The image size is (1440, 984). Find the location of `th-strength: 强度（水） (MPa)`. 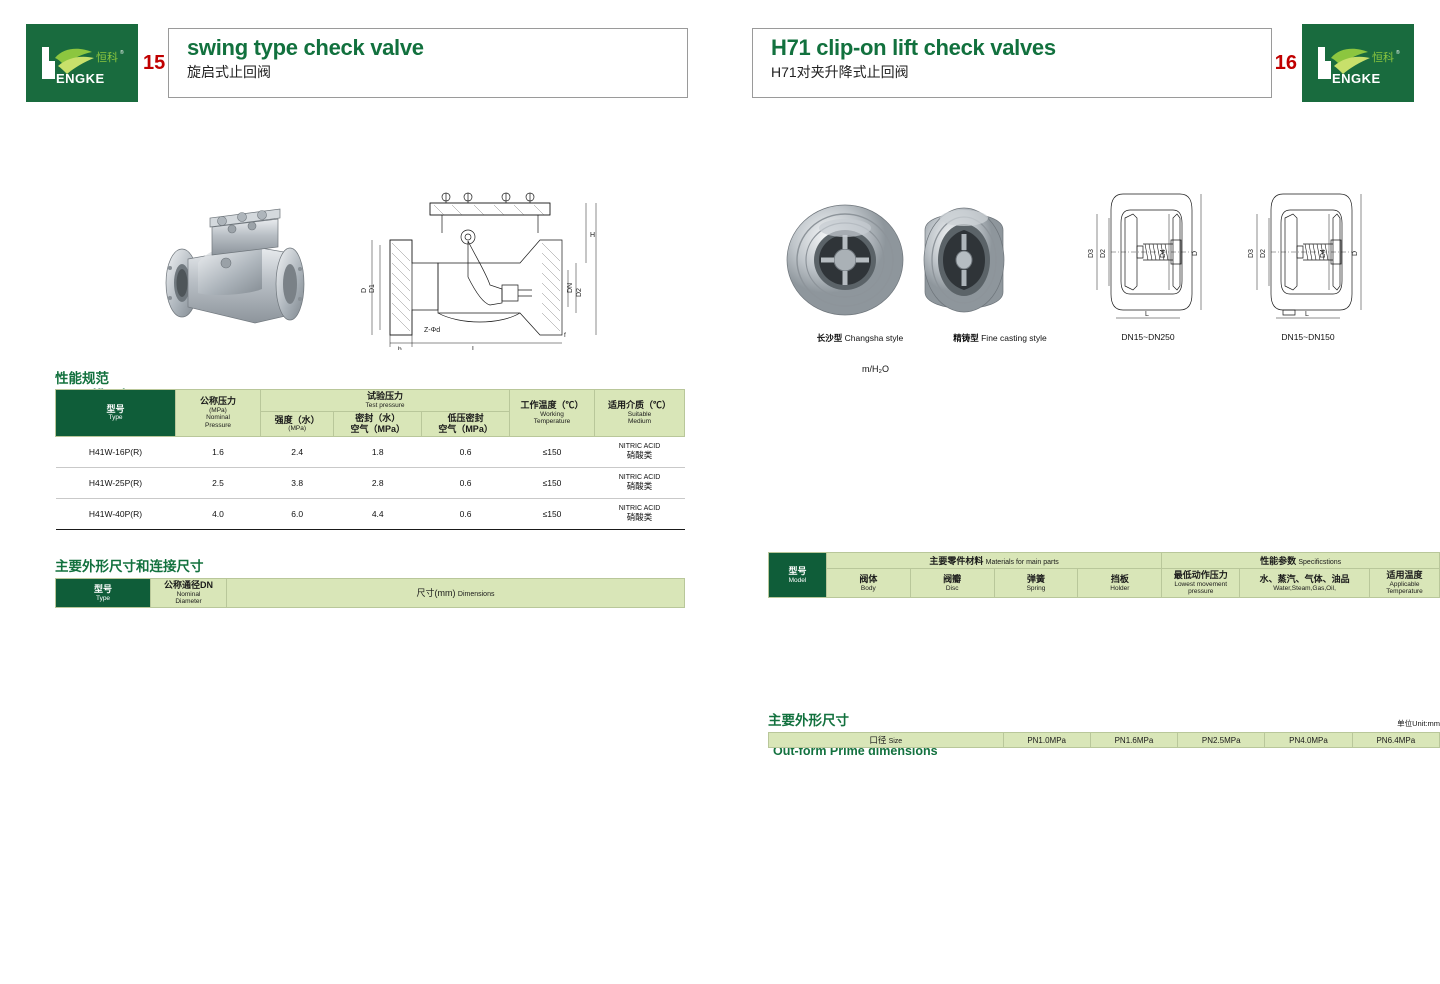

th-strength: 强度（水） (MPa) is located at coordinates (297, 424).